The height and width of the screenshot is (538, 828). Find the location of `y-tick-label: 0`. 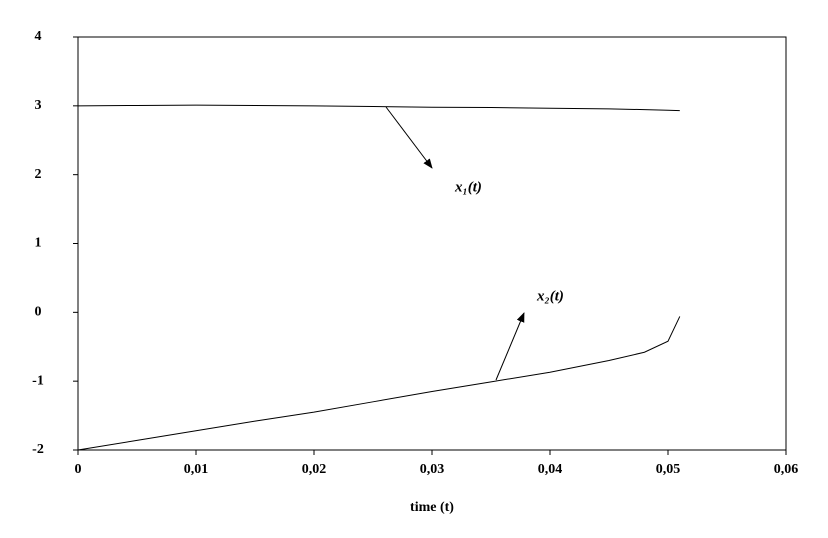

y-tick-label: 0 is located at coordinates (38, 312).